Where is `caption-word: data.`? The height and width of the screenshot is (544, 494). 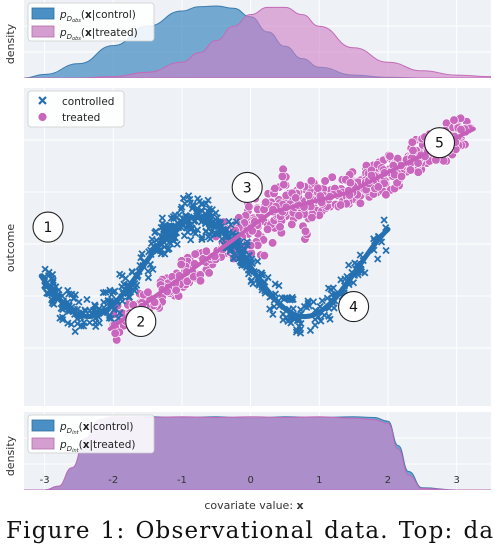
caption-word: data. is located at coordinates (356, 531).